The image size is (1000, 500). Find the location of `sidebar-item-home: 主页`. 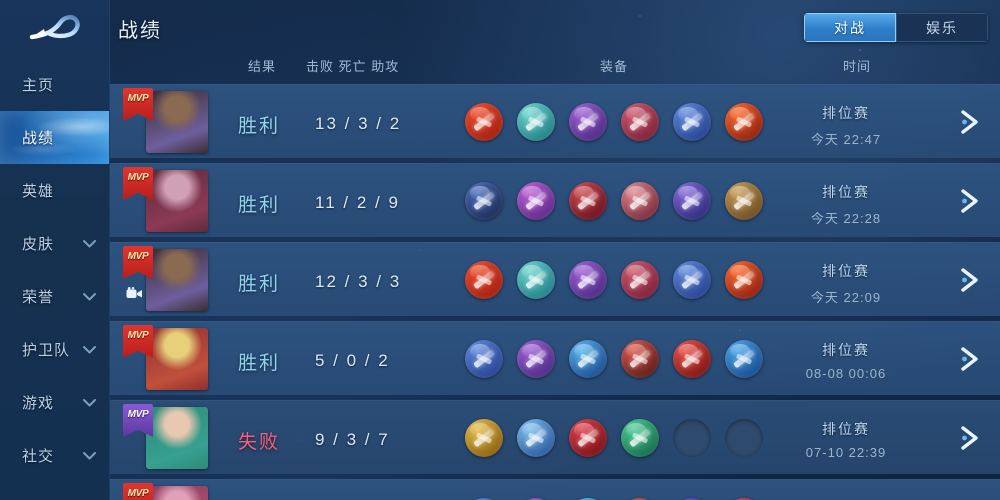

sidebar-item-home: 主页 is located at coordinates (54, 84).